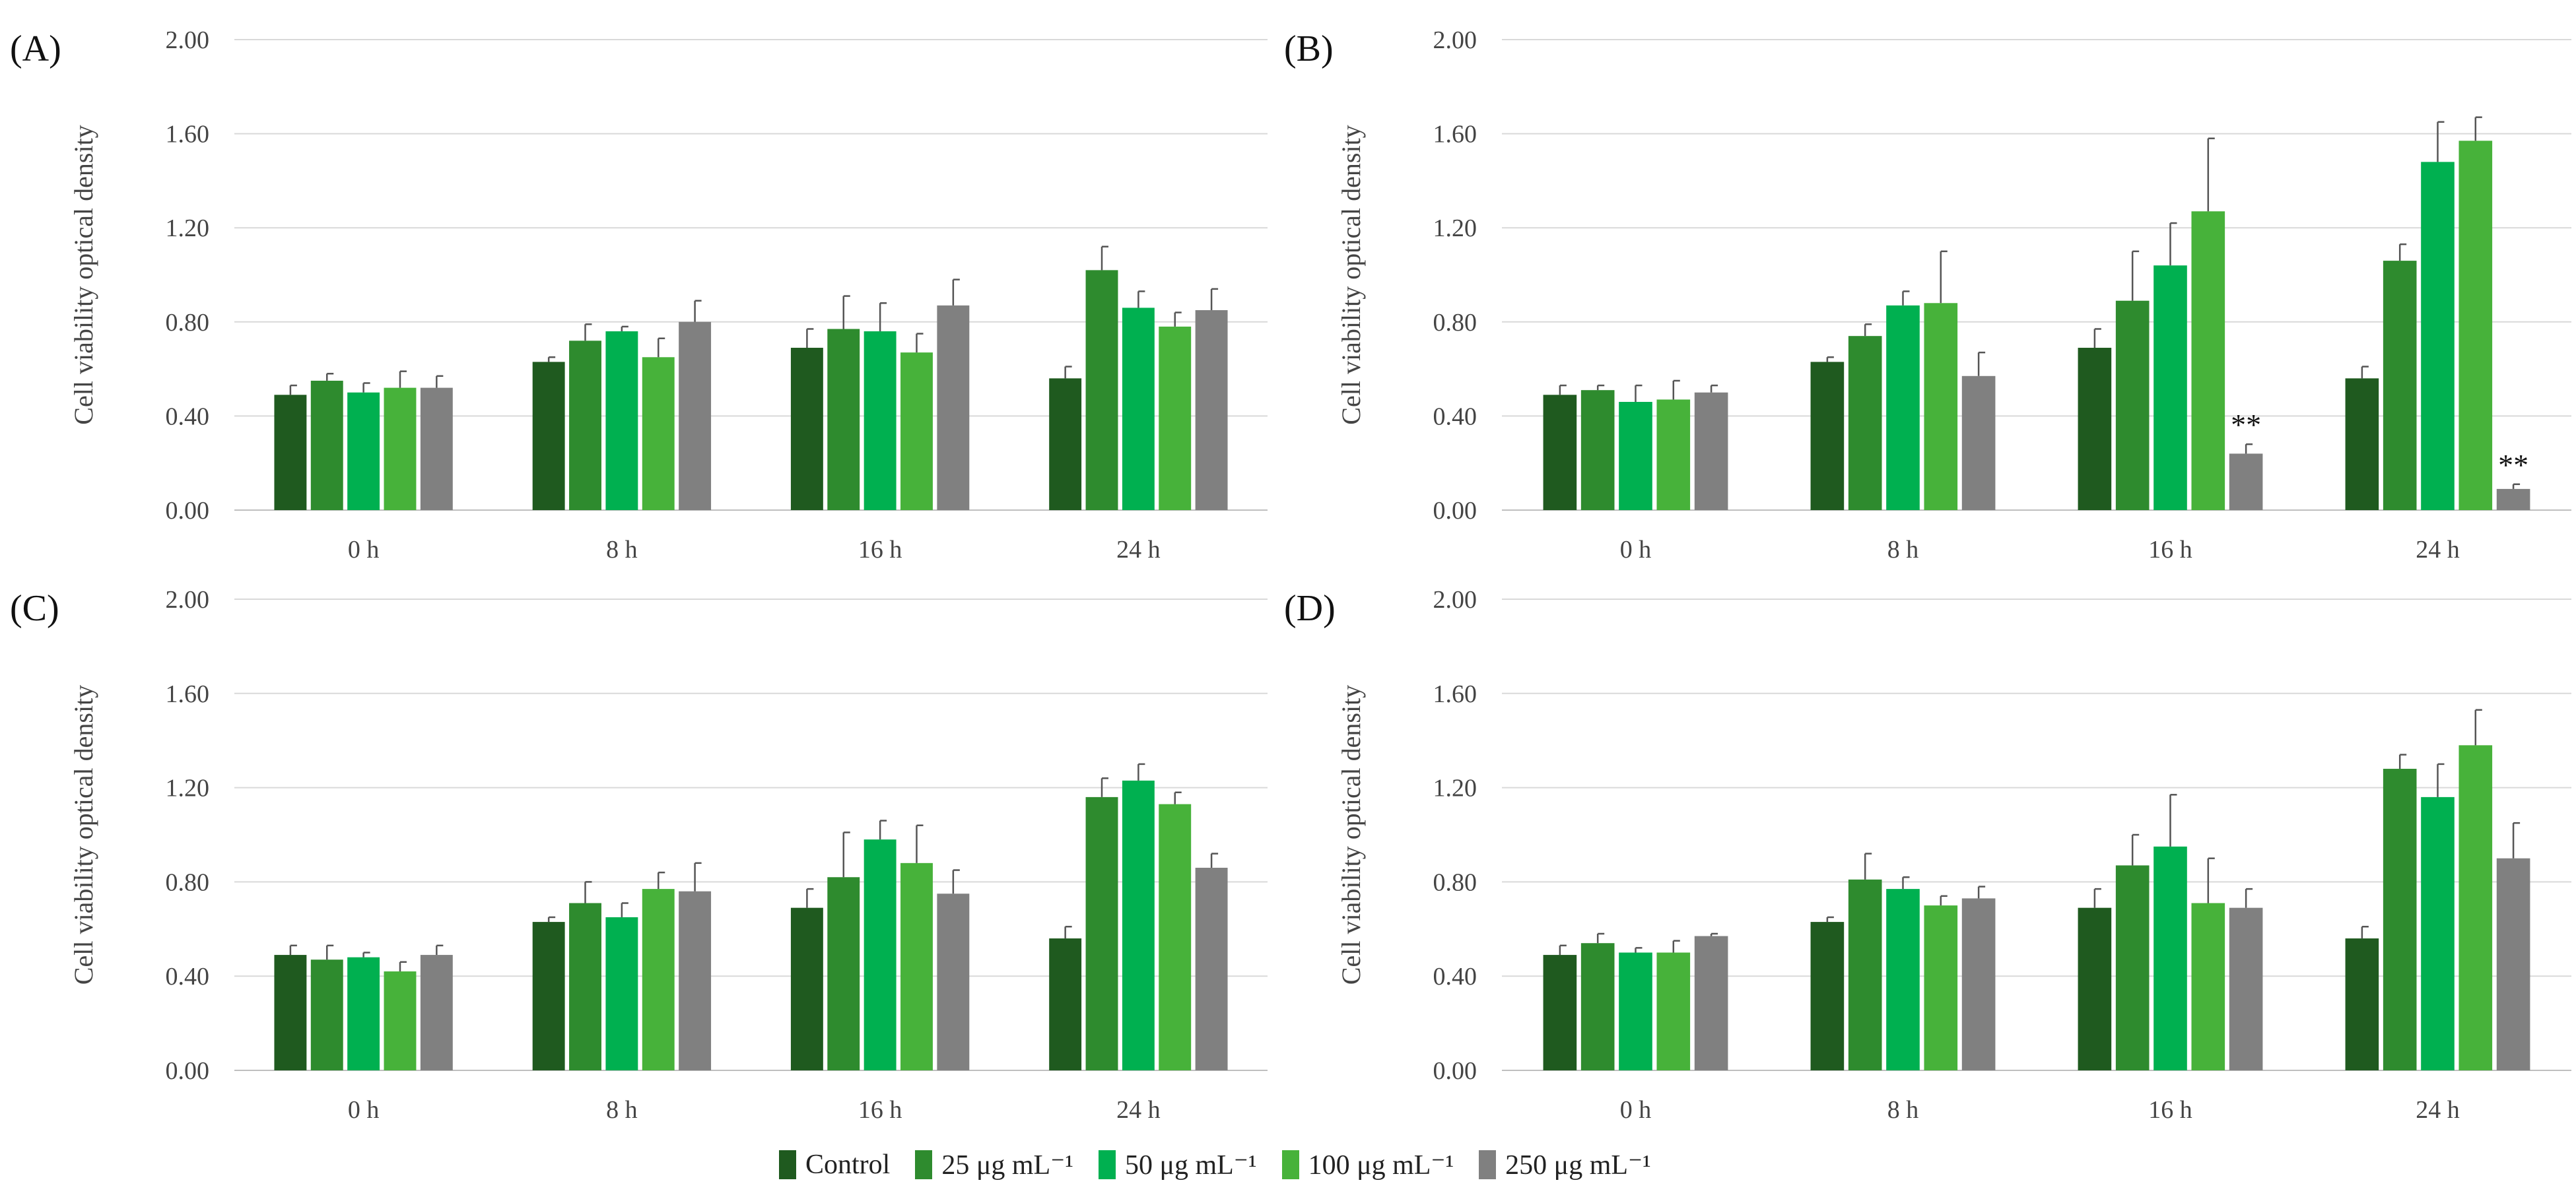 This screenshot has width=2576, height=1203. I want to click on legend-item: 100 μg mL⁻¹, so click(1367, 1164).